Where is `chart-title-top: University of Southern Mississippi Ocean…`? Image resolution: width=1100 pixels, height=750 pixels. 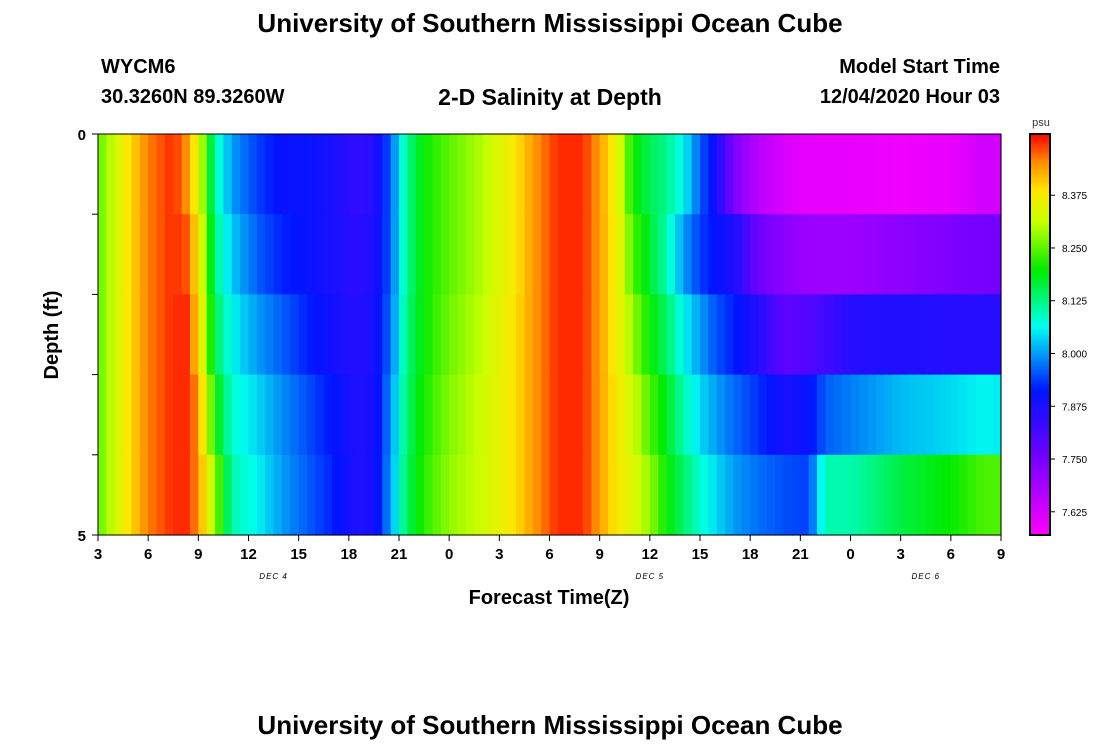
chart-title-top: University of Southern Mississippi Ocean… is located at coordinates (550, 23).